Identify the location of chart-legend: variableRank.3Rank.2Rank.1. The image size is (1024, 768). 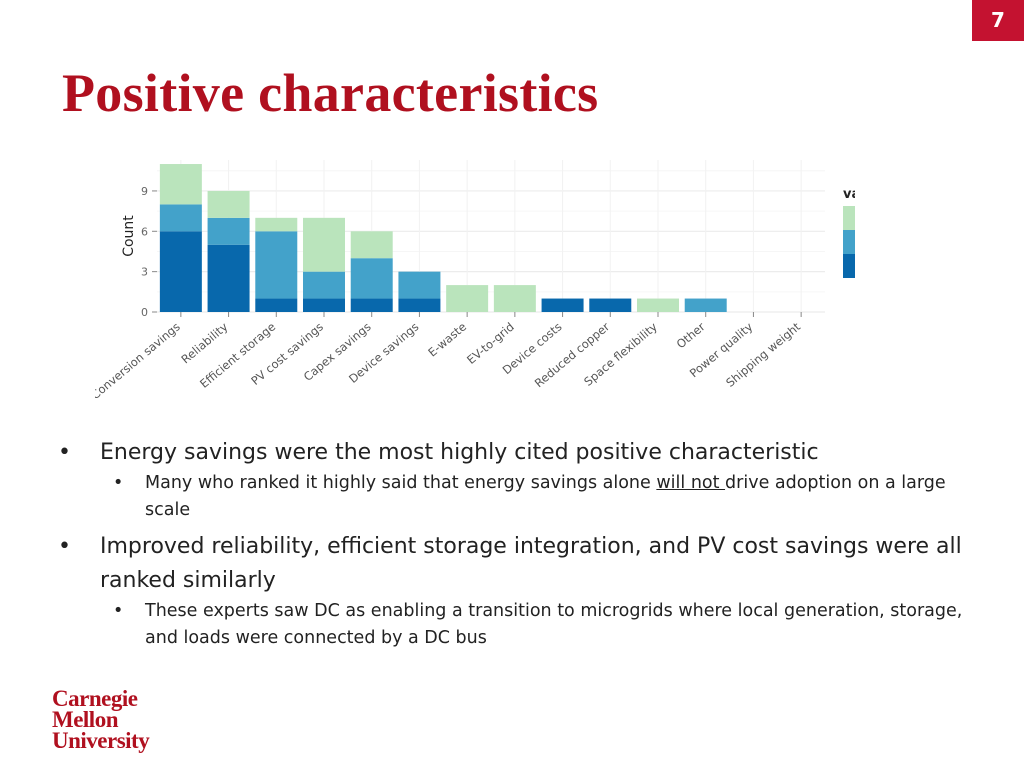
(849, 232).